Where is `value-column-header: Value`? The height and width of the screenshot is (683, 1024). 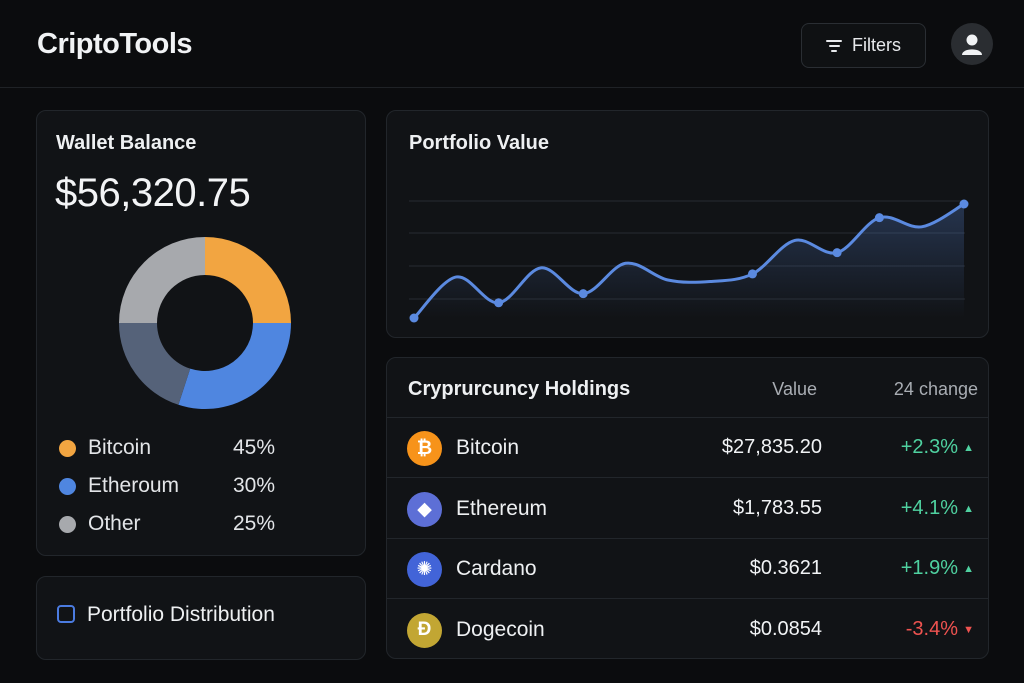
value-column-header: Value is located at coordinates (794, 389).